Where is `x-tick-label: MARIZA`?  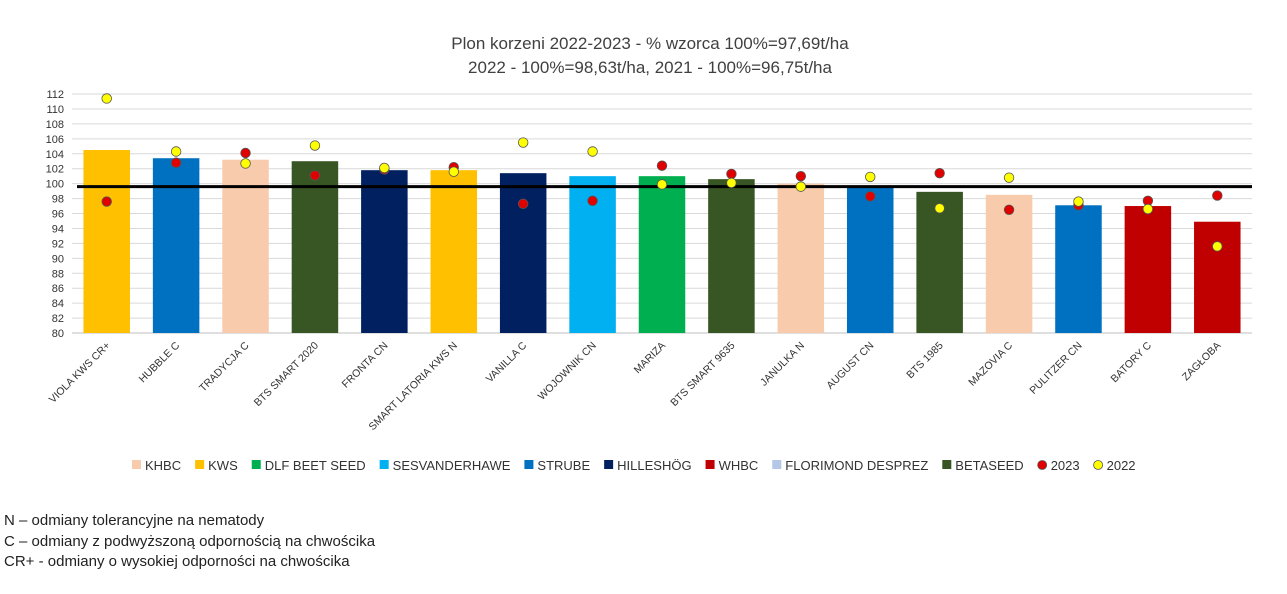
x-tick-label: MARIZA is located at coordinates (650, 358).